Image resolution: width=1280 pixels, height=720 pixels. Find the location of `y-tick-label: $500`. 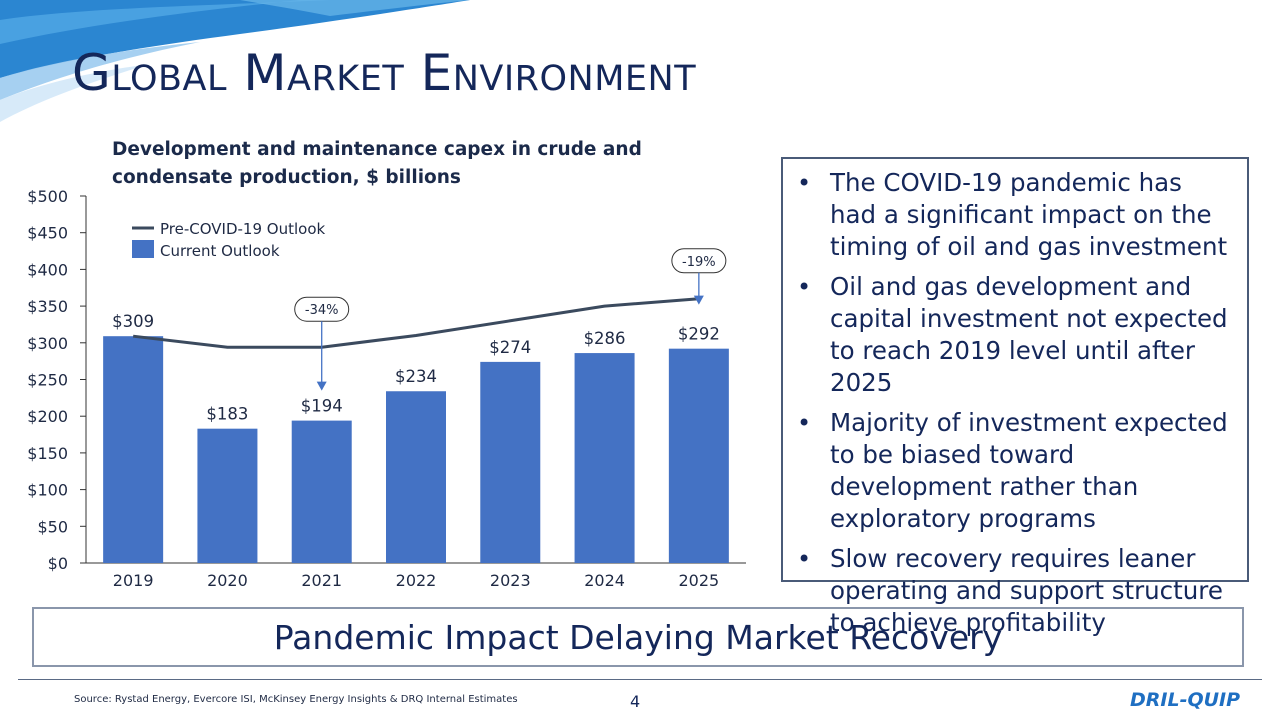

y-tick-label: $500 is located at coordinates (47, 196).